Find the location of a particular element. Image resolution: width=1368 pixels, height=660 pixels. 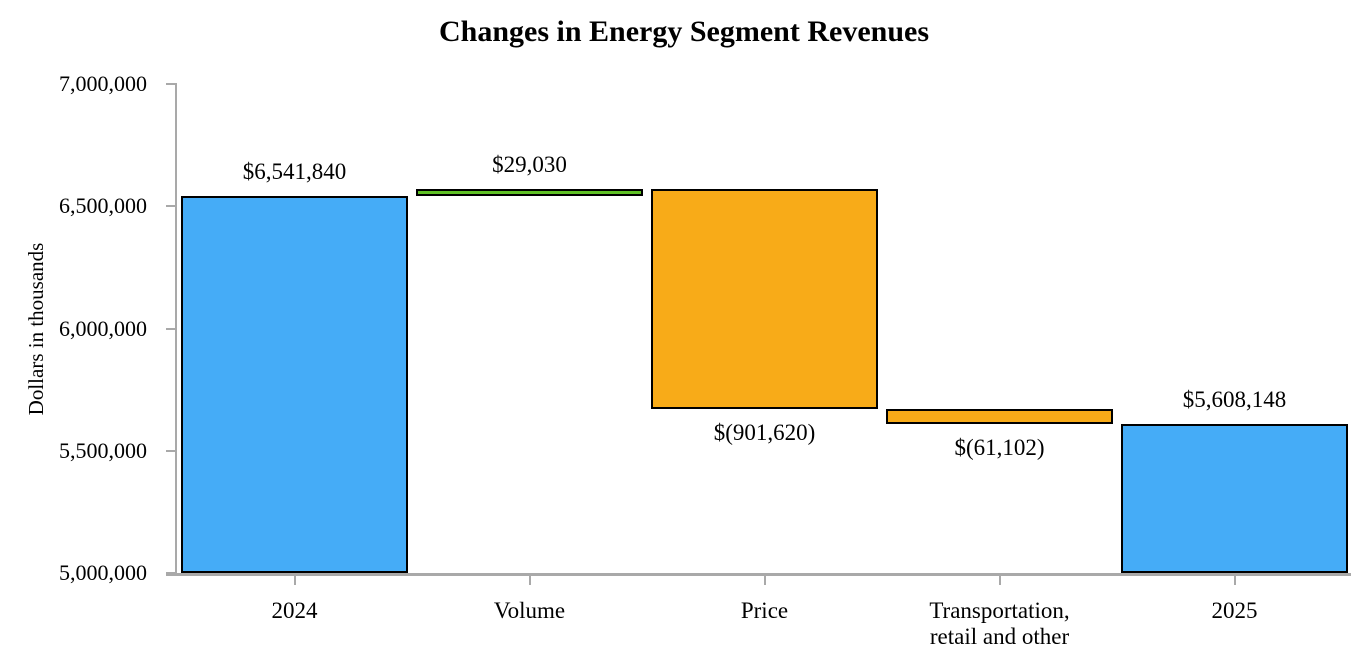

bar-2024 is located at coordinates (294, 384).